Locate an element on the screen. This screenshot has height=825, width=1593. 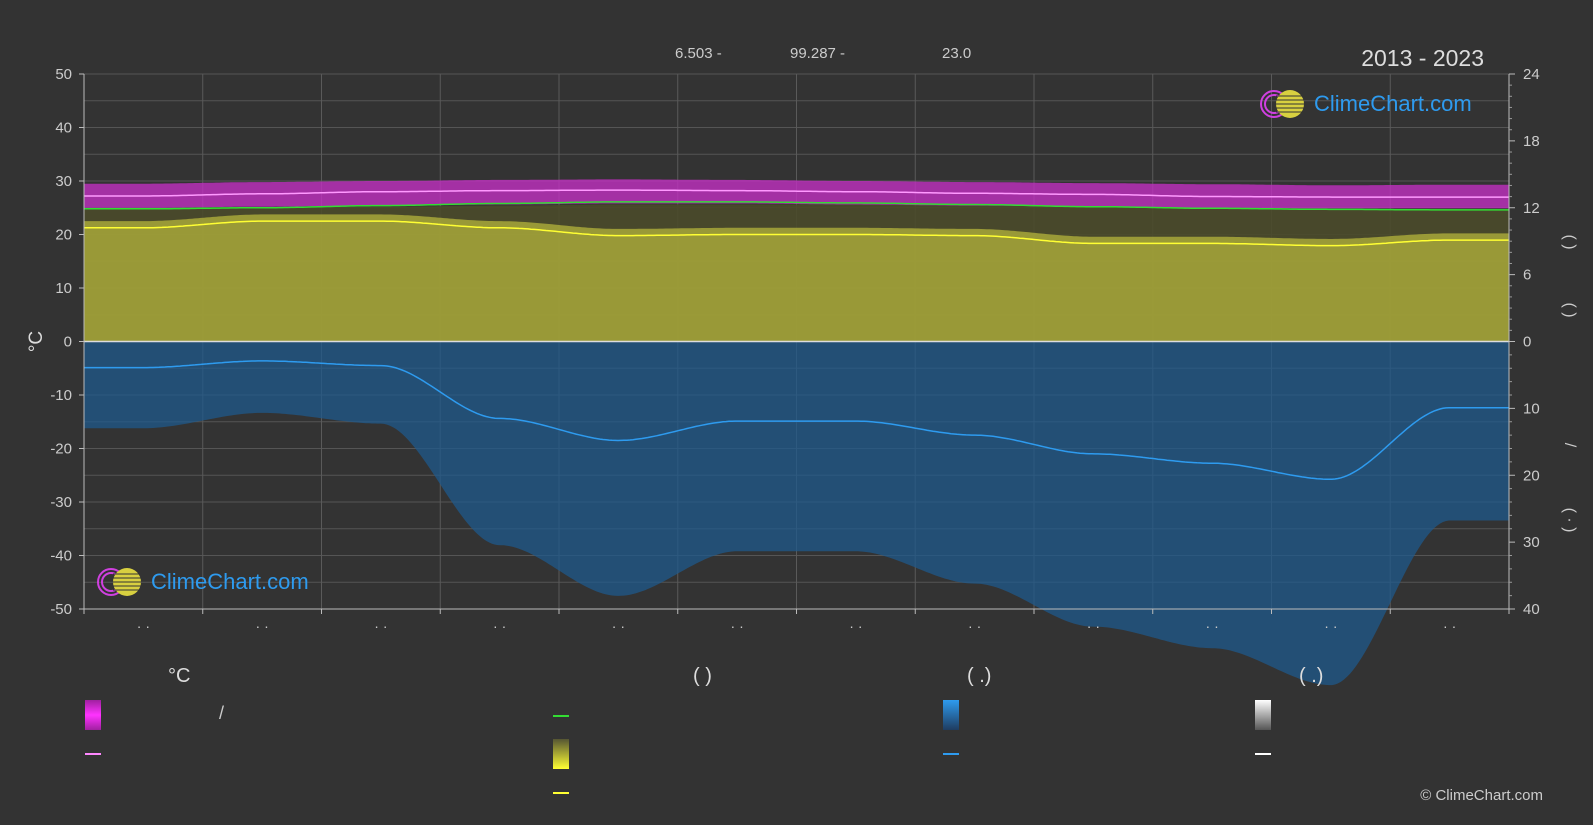
right-top-tick-label: 24 is located at coordinates (1531, 74).